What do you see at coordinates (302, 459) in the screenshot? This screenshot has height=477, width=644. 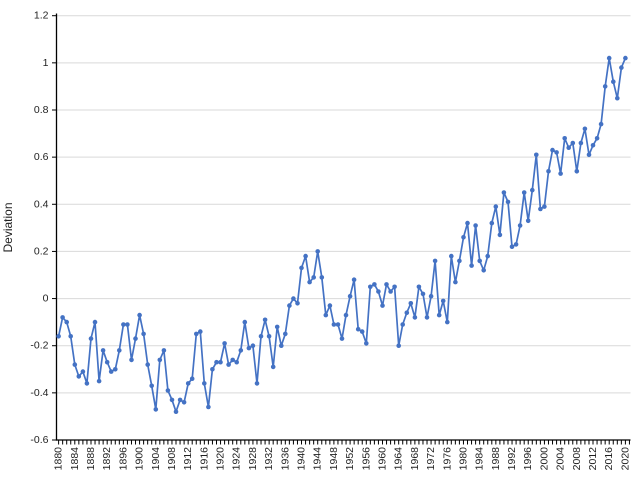 I see `x-tick-label: 1940` at bounding box center [302, 459].